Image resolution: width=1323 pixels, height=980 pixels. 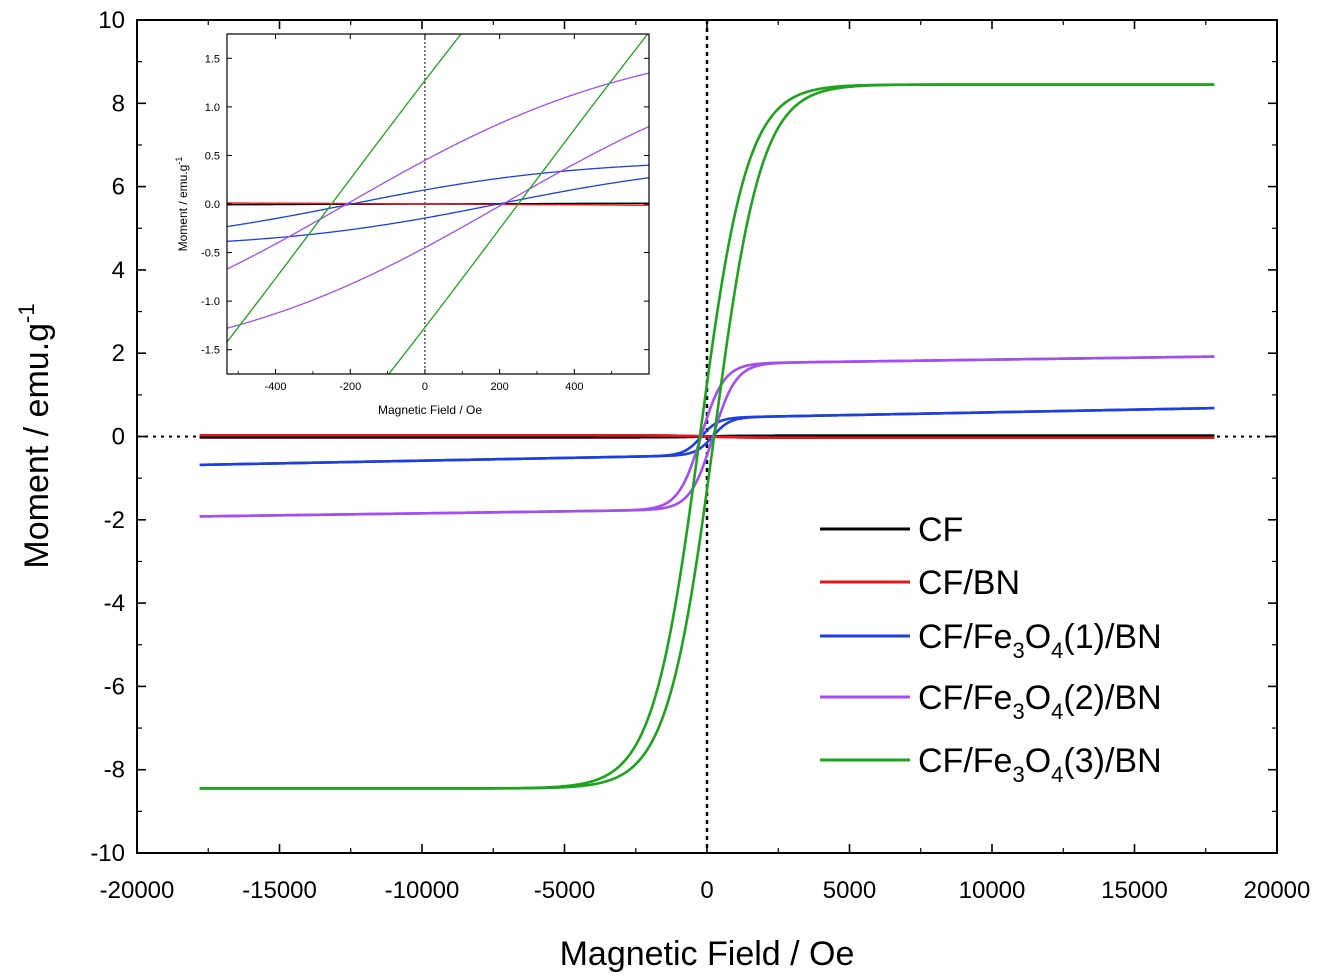 I want to click on main-y-axis-title: Moment / emu.g-1, so click(x=35, y=435).